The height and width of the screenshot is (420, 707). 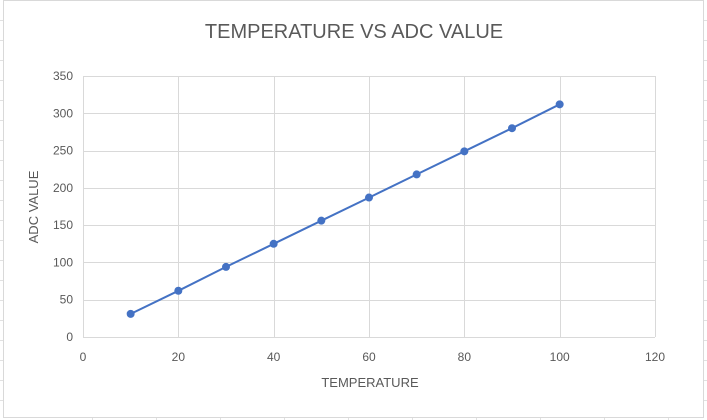 What do you see at coordinates (274, 357) in the screenshot?
I see `x-tick-label: 40` at bounding box center [274, 357].